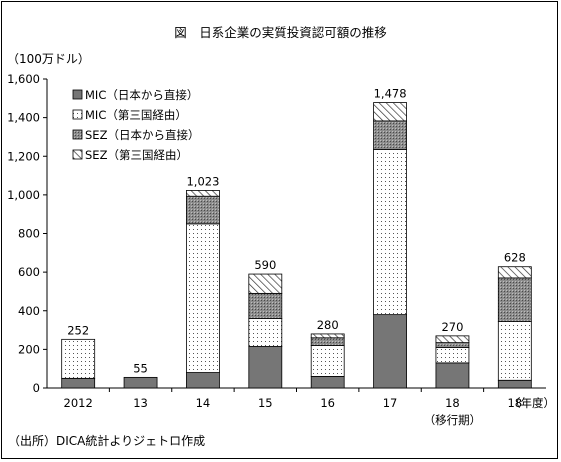 This screenshot has height=462, width=561. What do you see at coordinates (78, 330) in the screenshot?
I see `bar-total-label: 252` at bounding box center [78, 330].